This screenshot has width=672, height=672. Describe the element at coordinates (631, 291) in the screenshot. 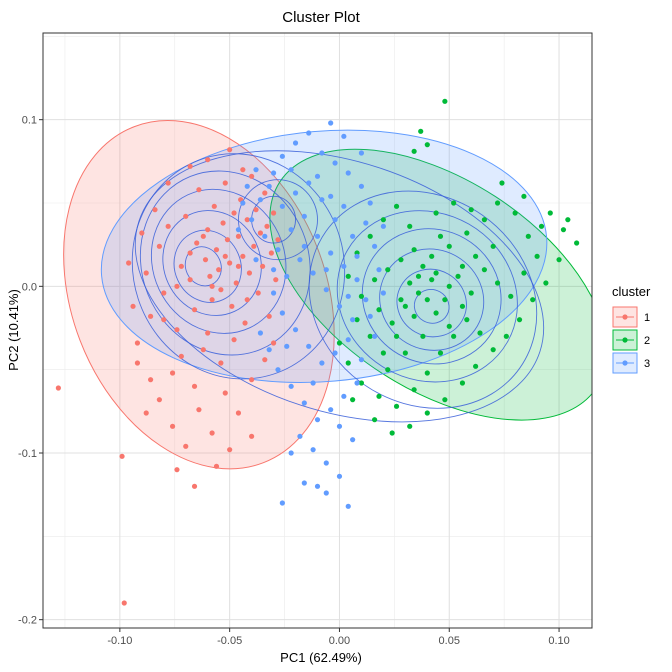

I see `legend-title: cluster` at that location.